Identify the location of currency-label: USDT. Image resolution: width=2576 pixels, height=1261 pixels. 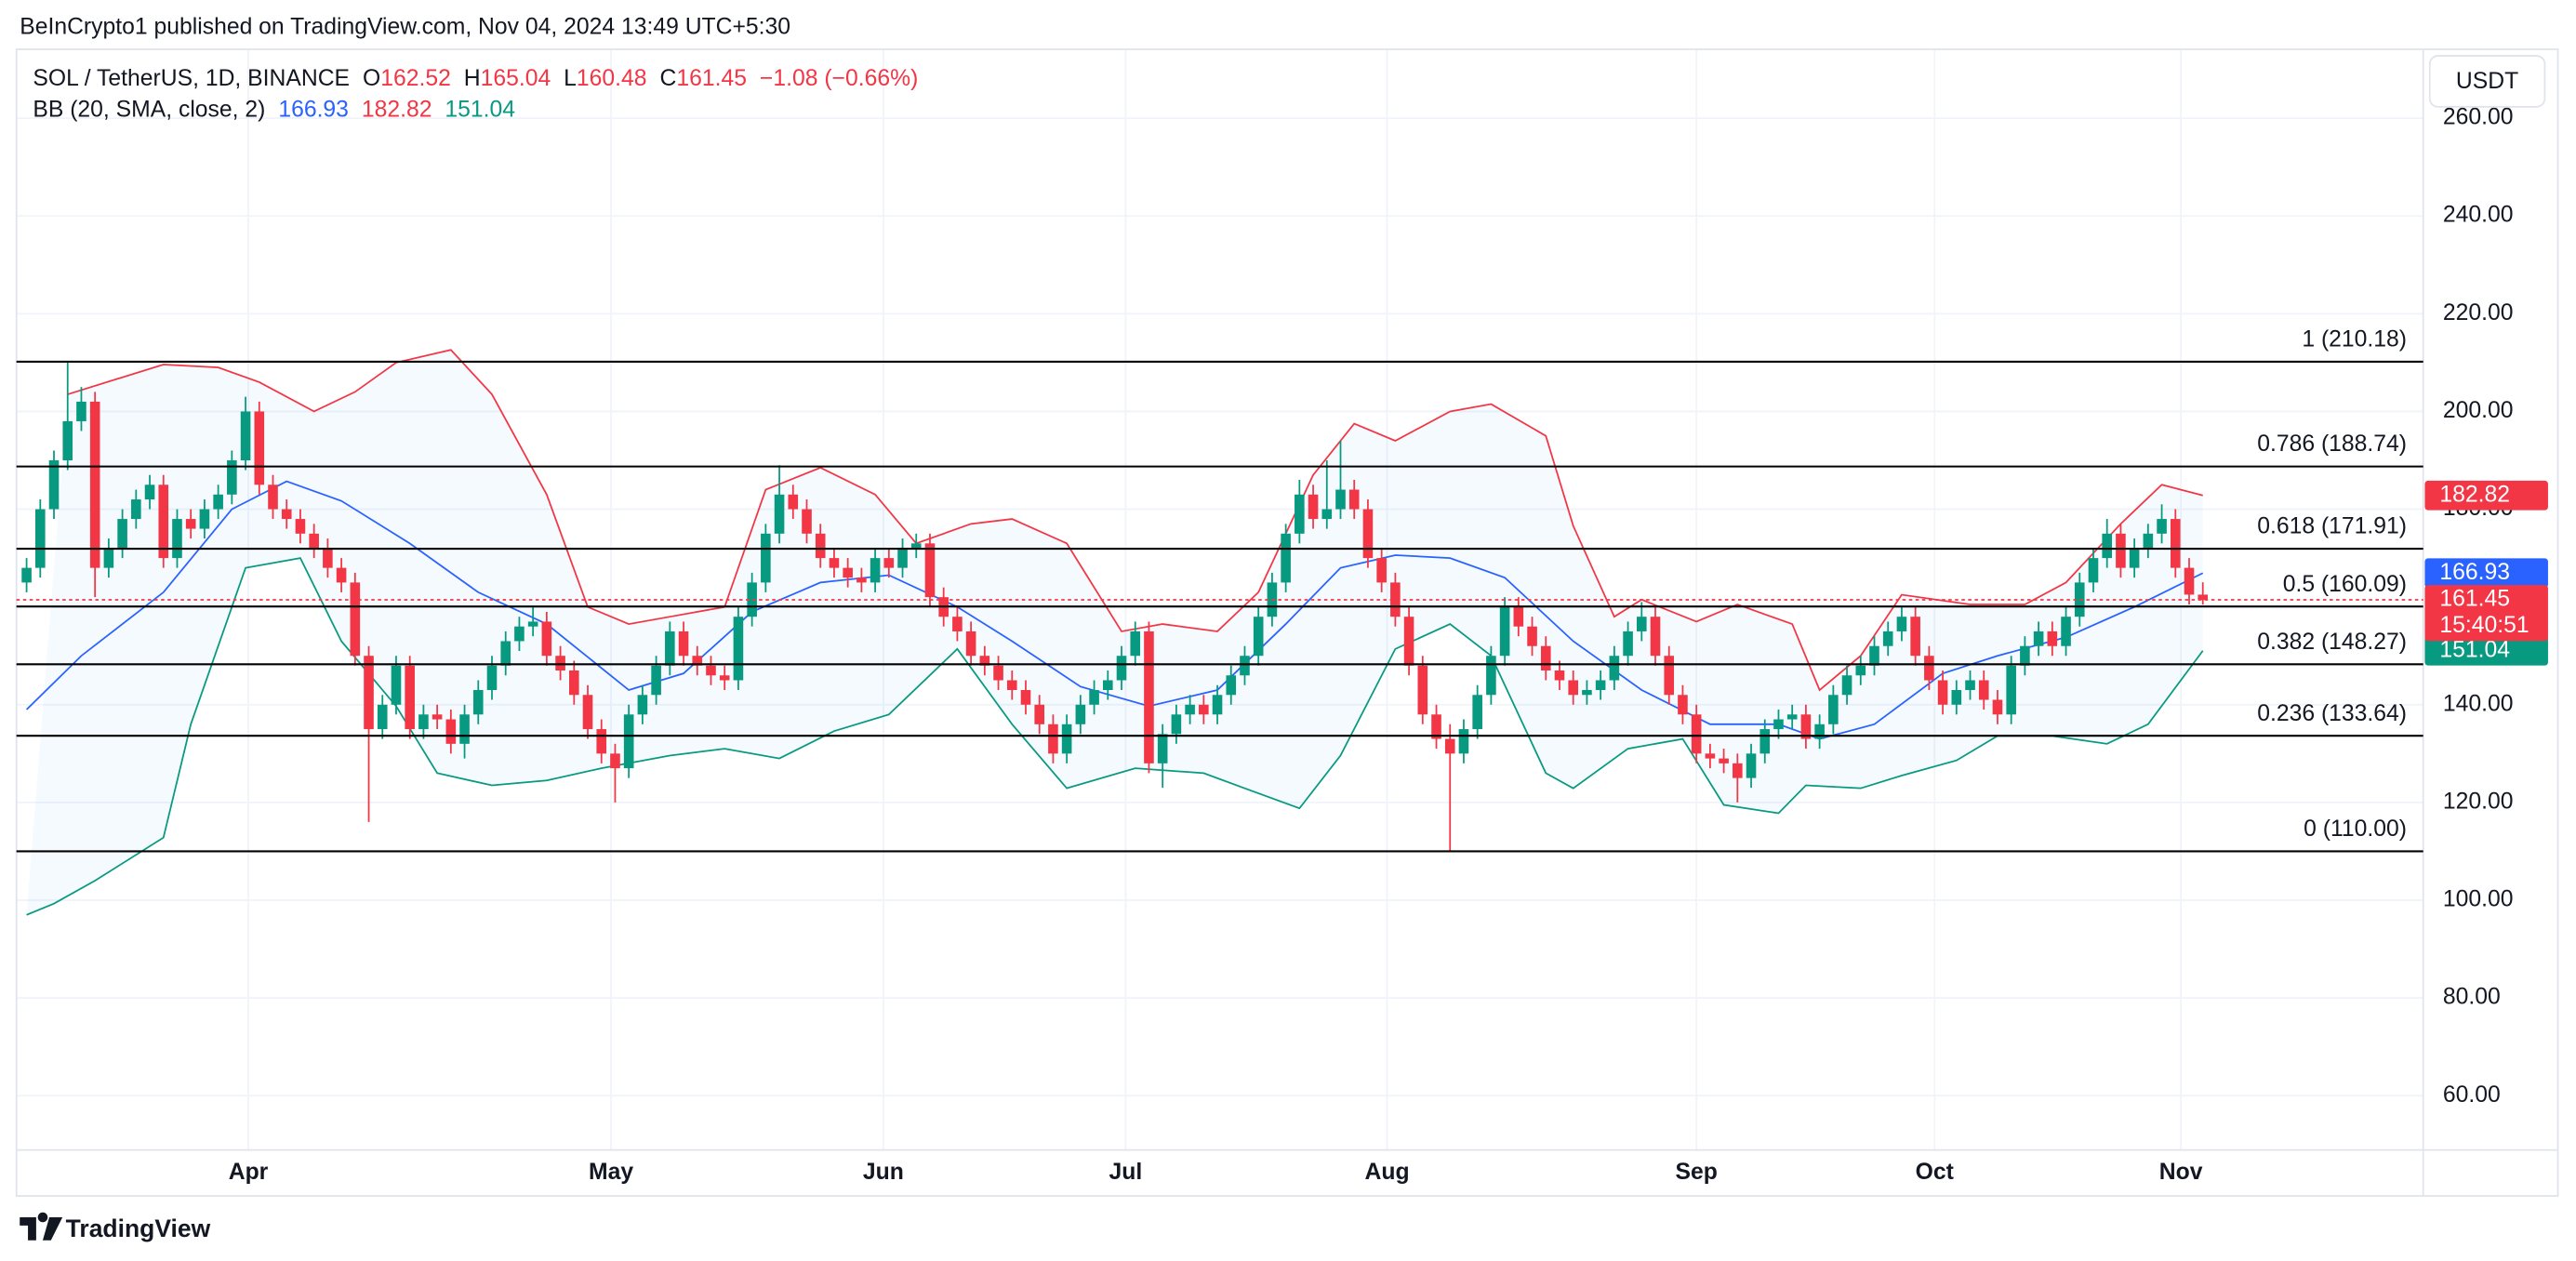
(2487, 81).